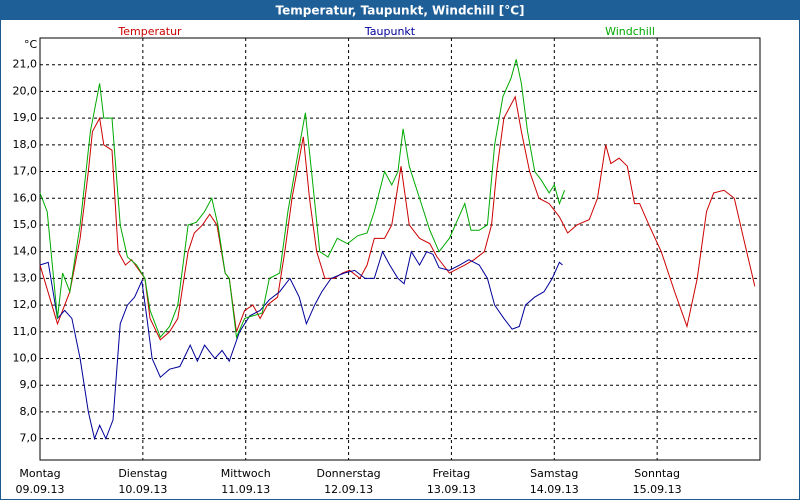  What do you see at coordinates (630, 31) in the screenshot?
I see `legend-entry: Windchill` at bounding box center [630, 31].